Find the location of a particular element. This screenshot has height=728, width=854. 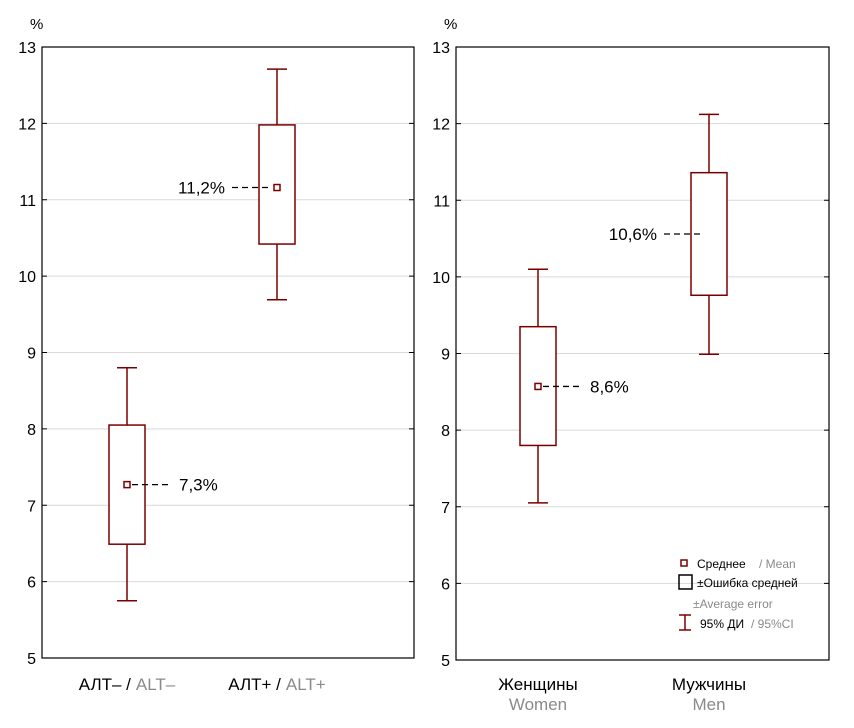

box-2: 11,2% is located at coordinates (237, 184).